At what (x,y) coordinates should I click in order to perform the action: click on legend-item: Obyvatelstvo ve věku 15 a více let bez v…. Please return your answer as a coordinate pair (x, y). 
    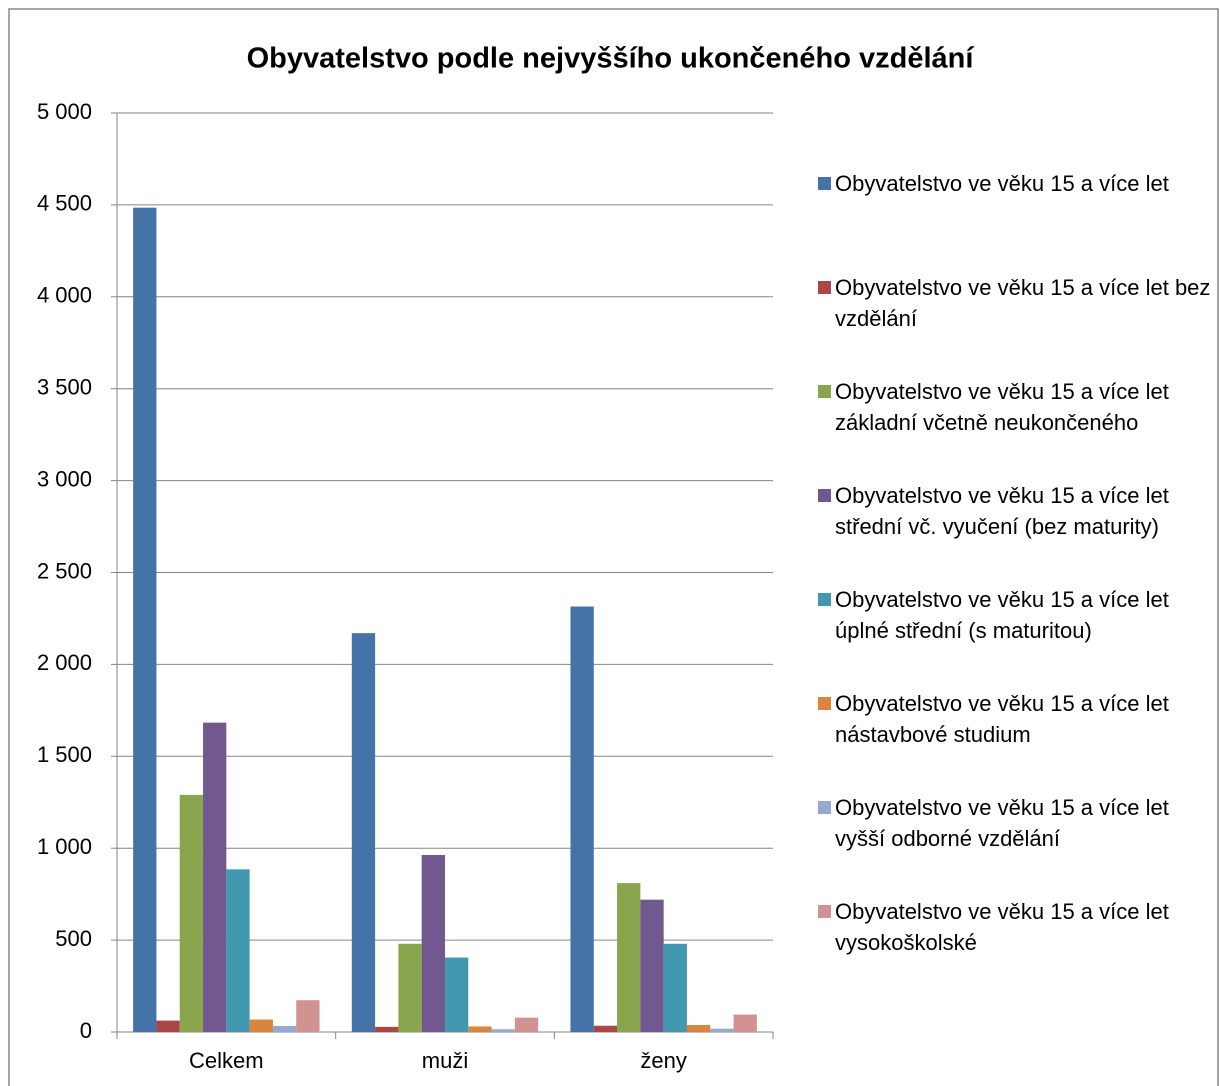
    Looking at the image, I should click on (1015, 303).